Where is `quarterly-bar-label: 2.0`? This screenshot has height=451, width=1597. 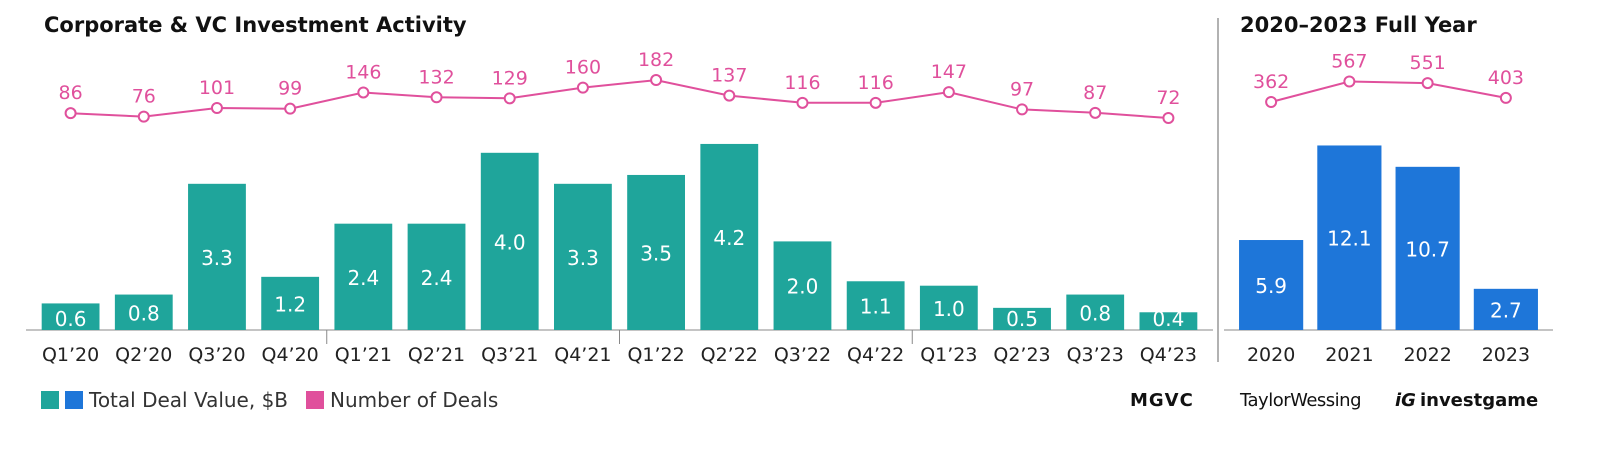 quarterly-bar-label: 2.0 is located at coordinates (803, 287).